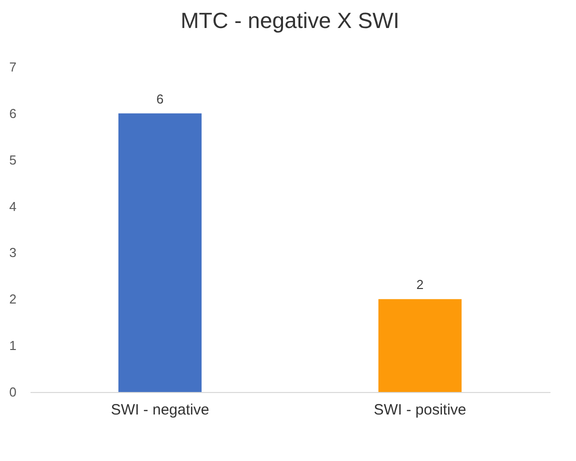 This screenshot has height=461, width=576. Describe the element at coordinates (12, 299) in the screenshot. I see `y-tick-label: 2` at that location.